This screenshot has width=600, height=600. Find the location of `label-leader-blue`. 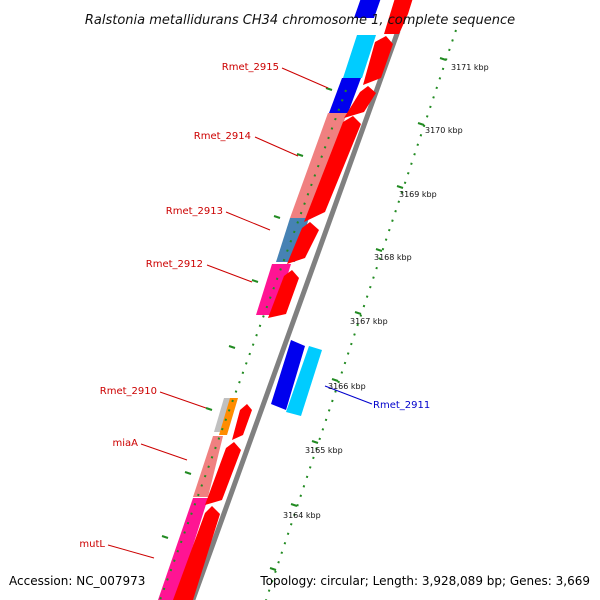

label-leader-blue is located at coordinates (348, 395).